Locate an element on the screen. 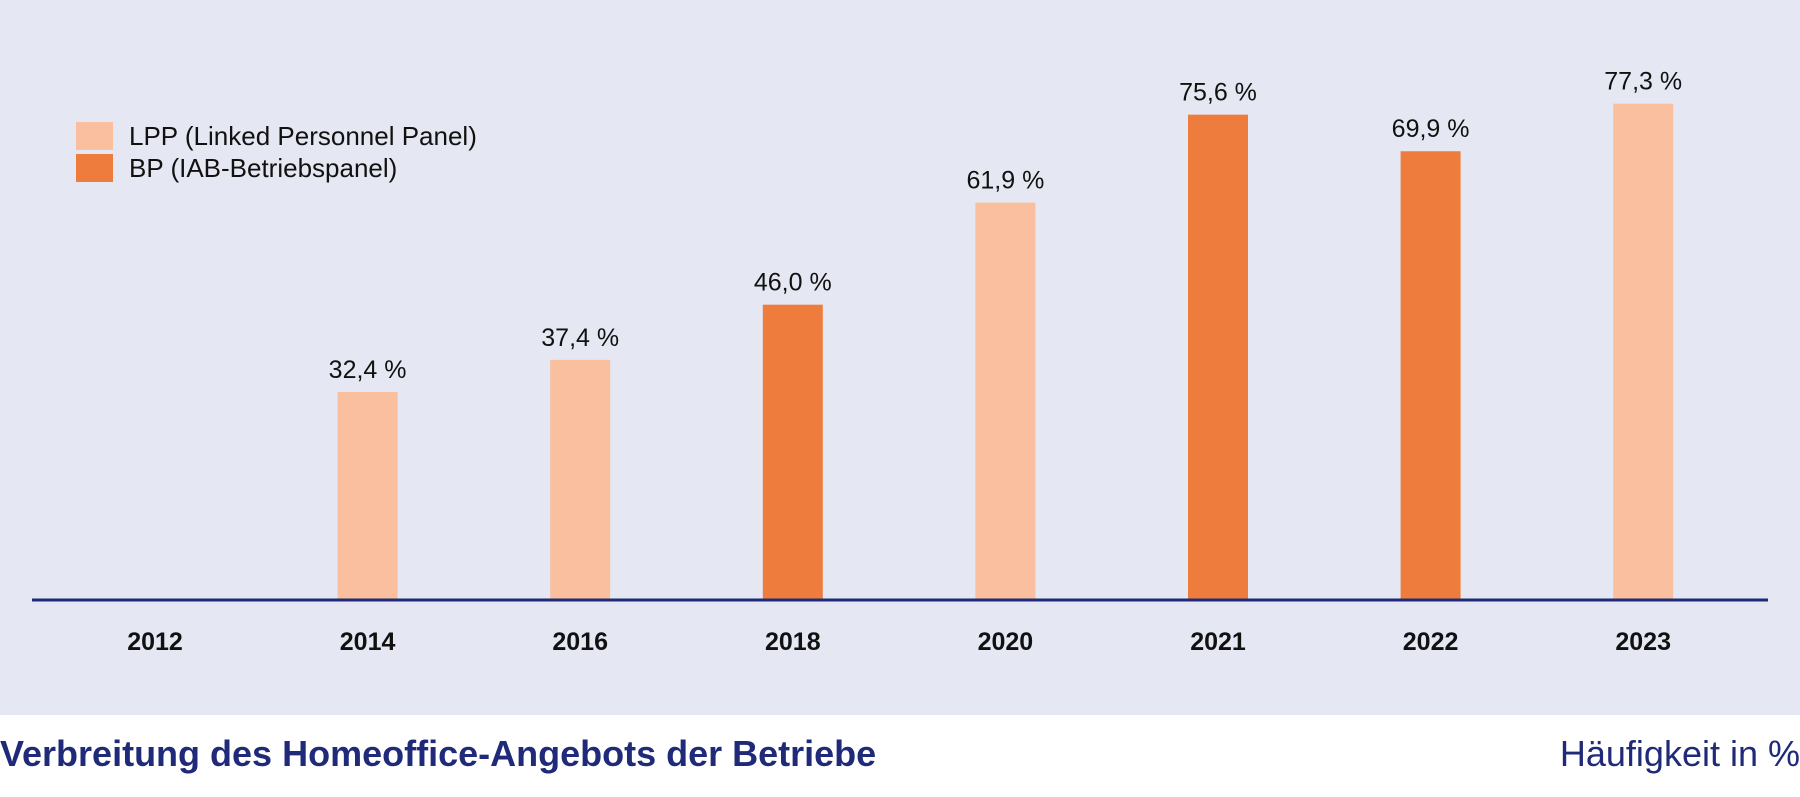 Image resolution: width=1800 pixels, height=797 pixels. bar-2014 is located at coordinates (367, 495).